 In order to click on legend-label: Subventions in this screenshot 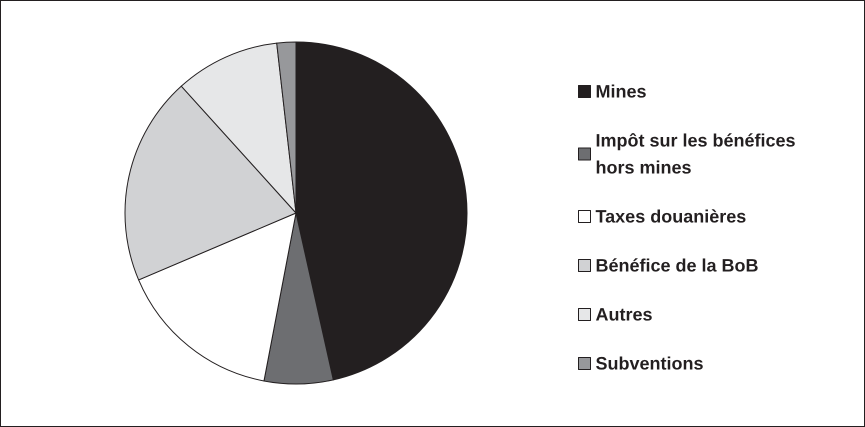, I will do `click(650, 364)`.